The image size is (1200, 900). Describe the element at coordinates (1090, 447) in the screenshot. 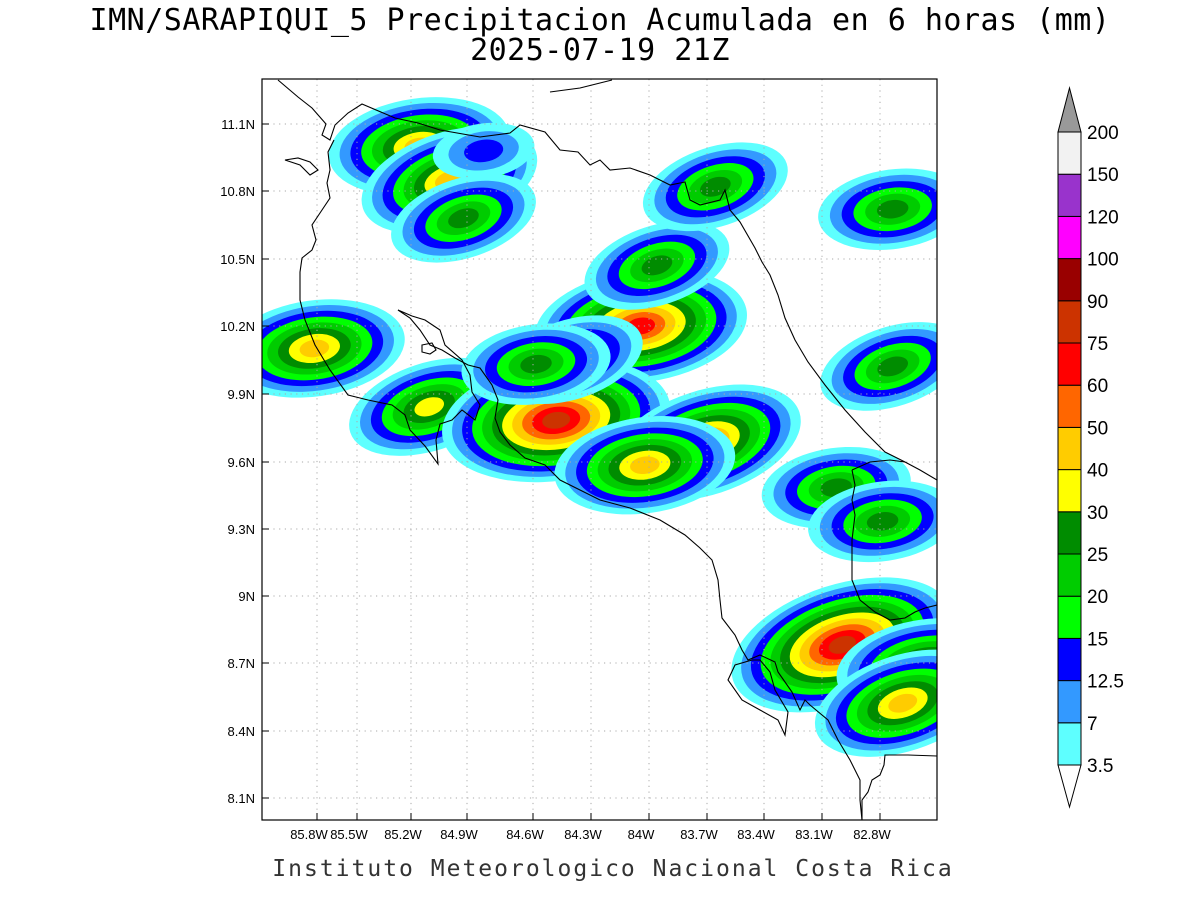

I see `colorbar-legend: 3.5 7 12.5 15 20 25 30 40 50 60 75 90 100 120 150 200` at that location.